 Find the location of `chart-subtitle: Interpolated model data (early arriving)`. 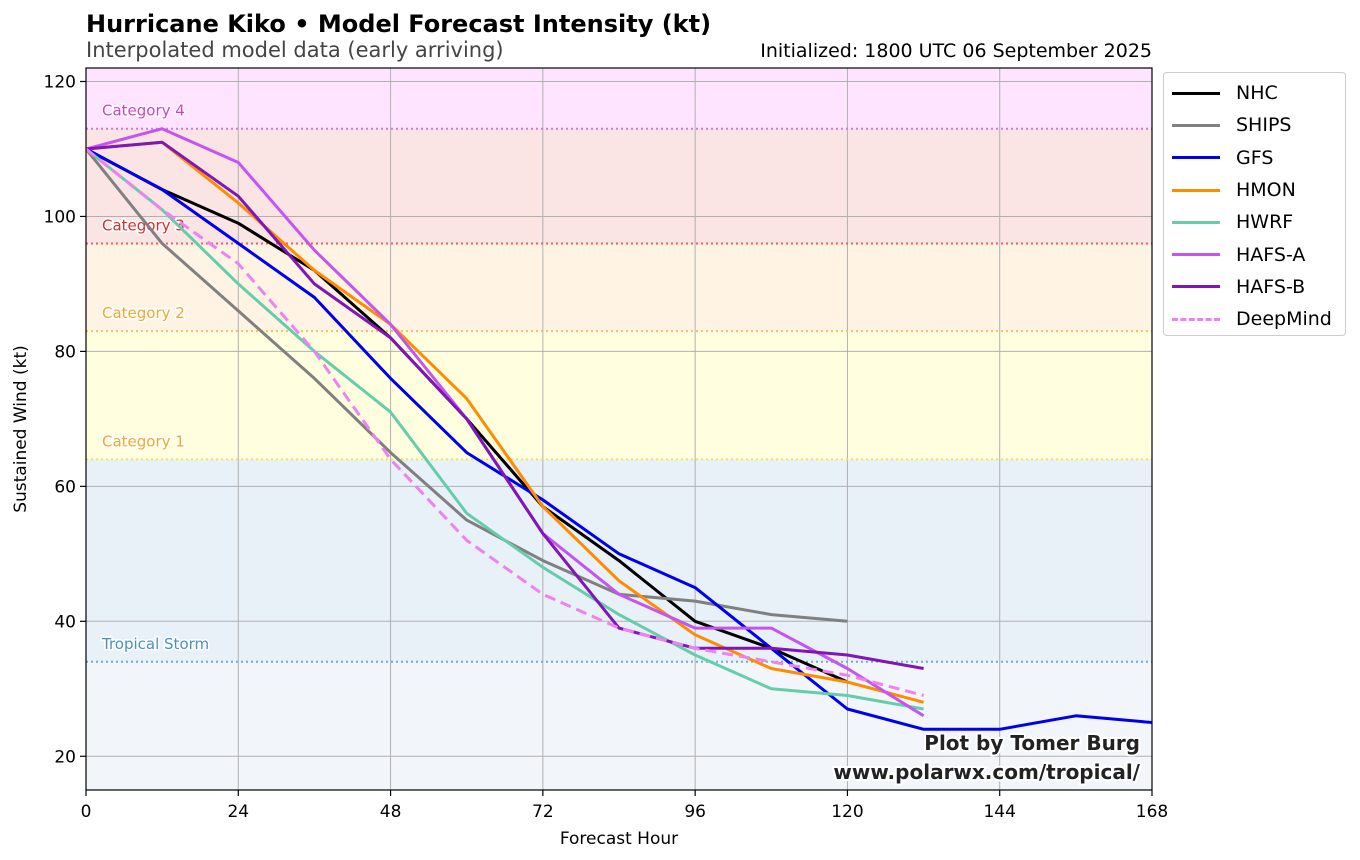

chart-subtitle: Interpolated model data (early arriving) is located at coordinates (295, 50).